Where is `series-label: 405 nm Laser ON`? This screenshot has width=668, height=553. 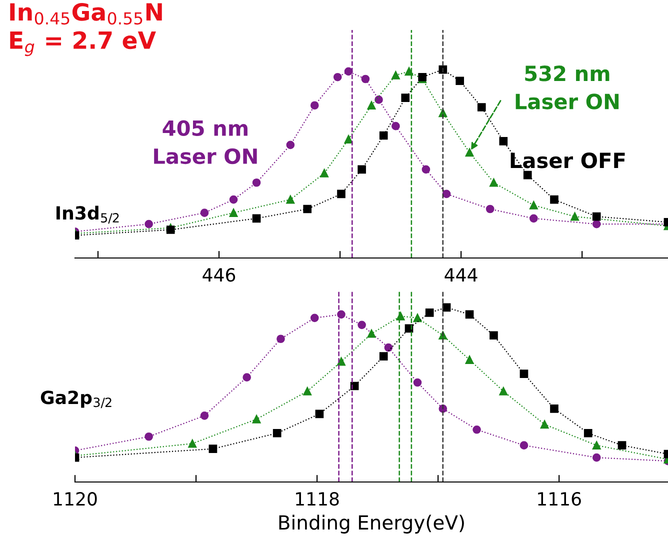
series-label: 405 nm Laser ON is located at coordinates (205, 142).